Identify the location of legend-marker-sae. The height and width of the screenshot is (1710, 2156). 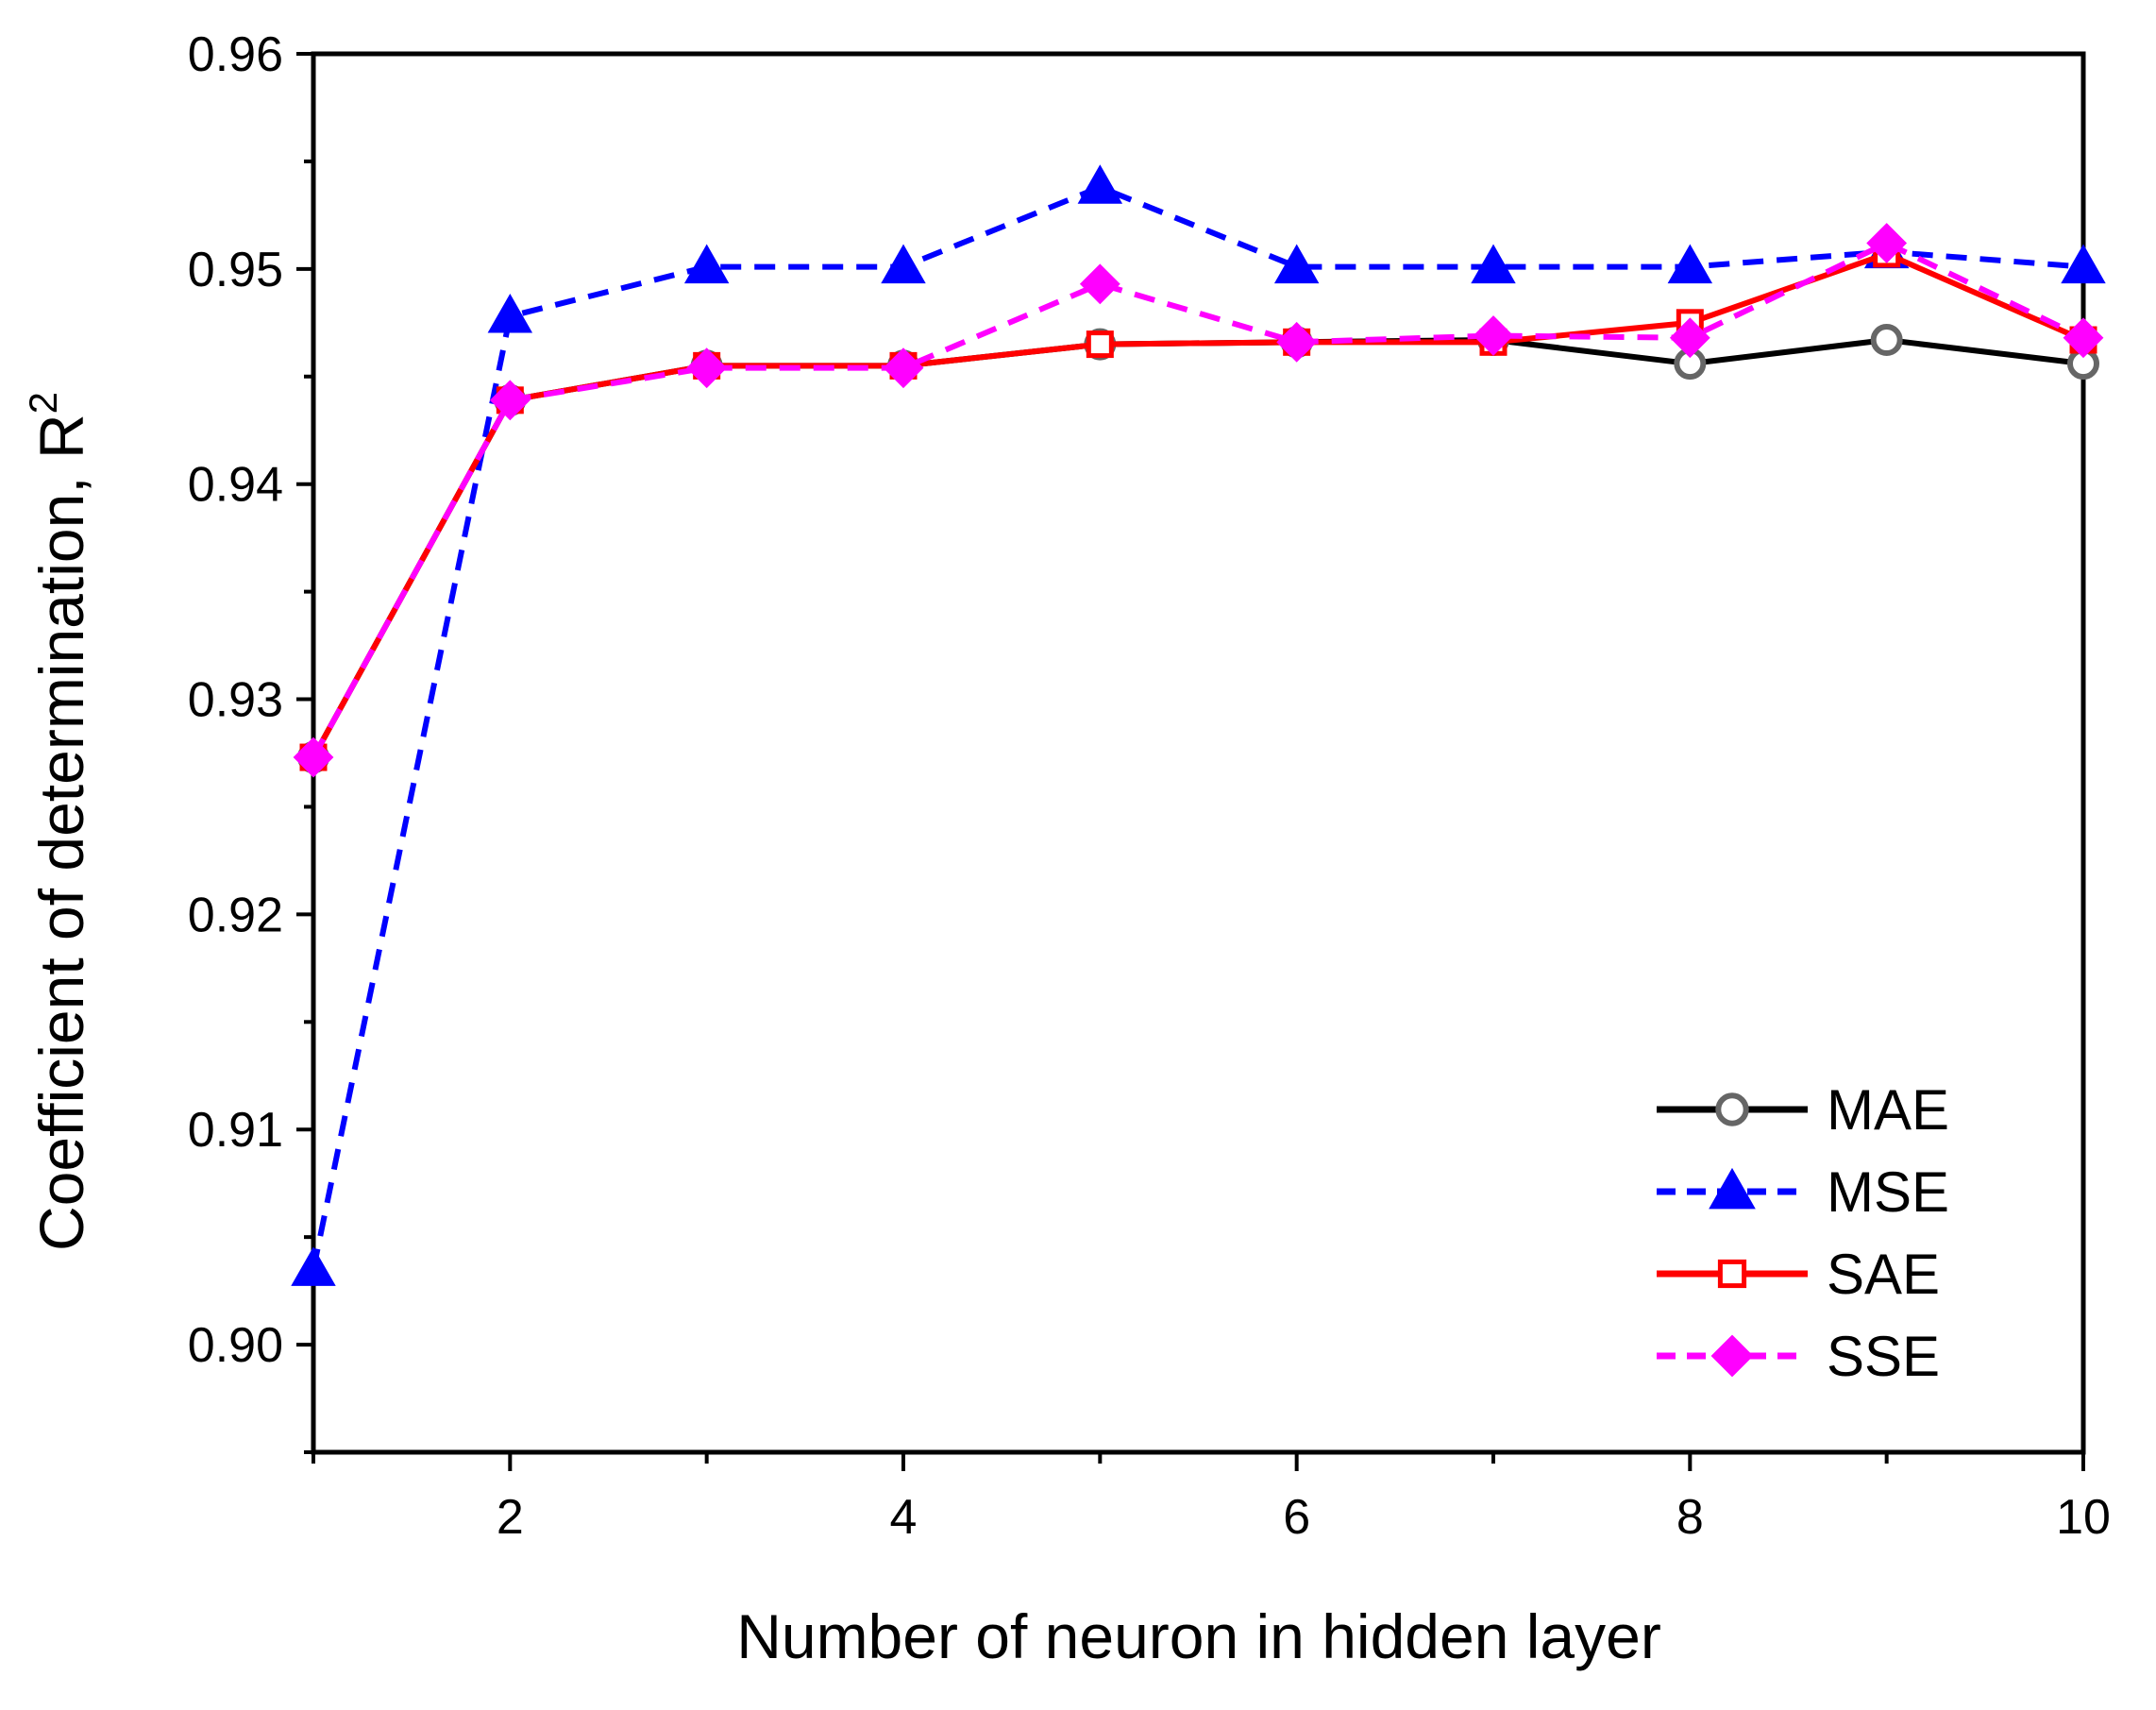
(1732, 1274).